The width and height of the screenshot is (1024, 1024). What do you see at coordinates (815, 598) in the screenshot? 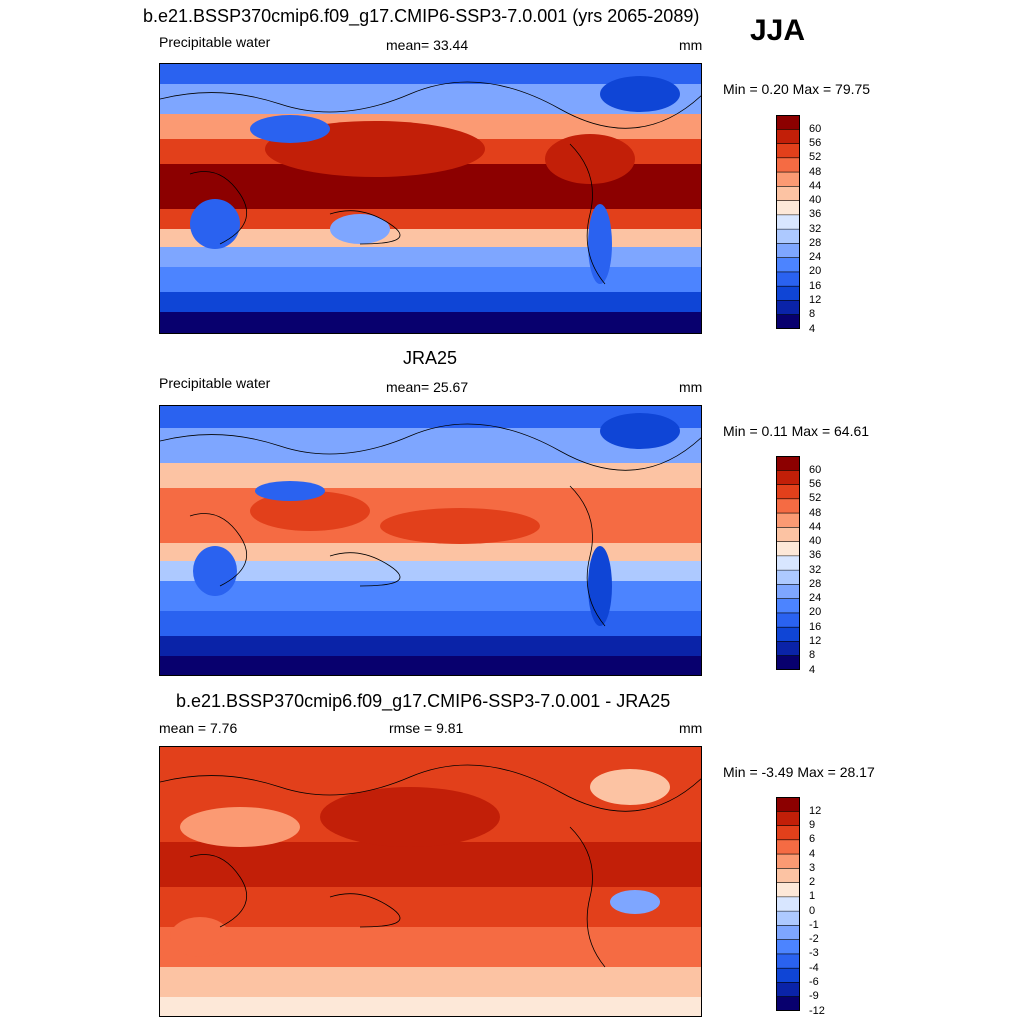
I see `colorbar-tick-label: 24` at bounding box center [815, 598].